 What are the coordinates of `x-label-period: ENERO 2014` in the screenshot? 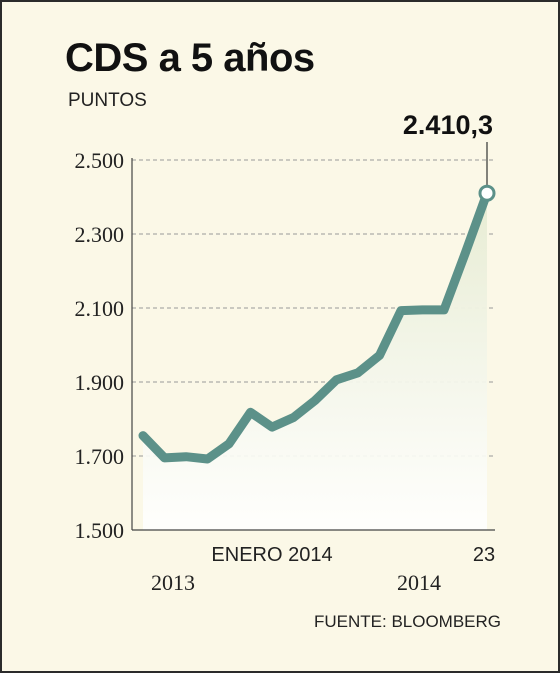 It's located at (271, 555).